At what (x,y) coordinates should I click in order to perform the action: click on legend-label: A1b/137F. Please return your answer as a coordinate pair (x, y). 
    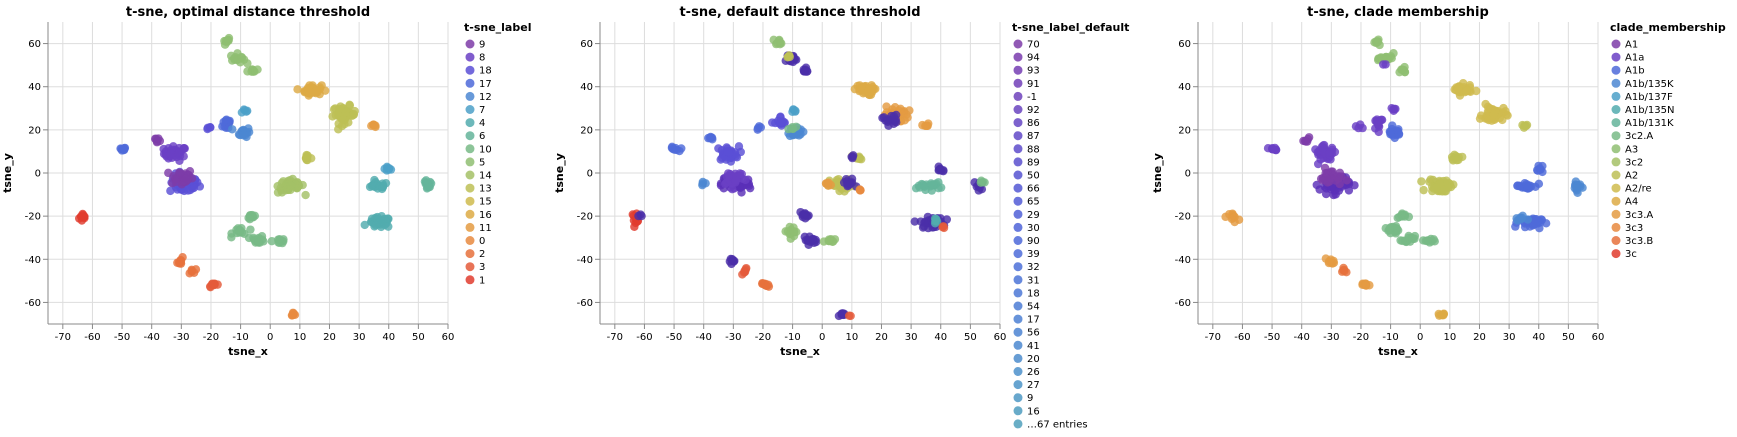
    Looking at the image, I should click on (1649, 97).